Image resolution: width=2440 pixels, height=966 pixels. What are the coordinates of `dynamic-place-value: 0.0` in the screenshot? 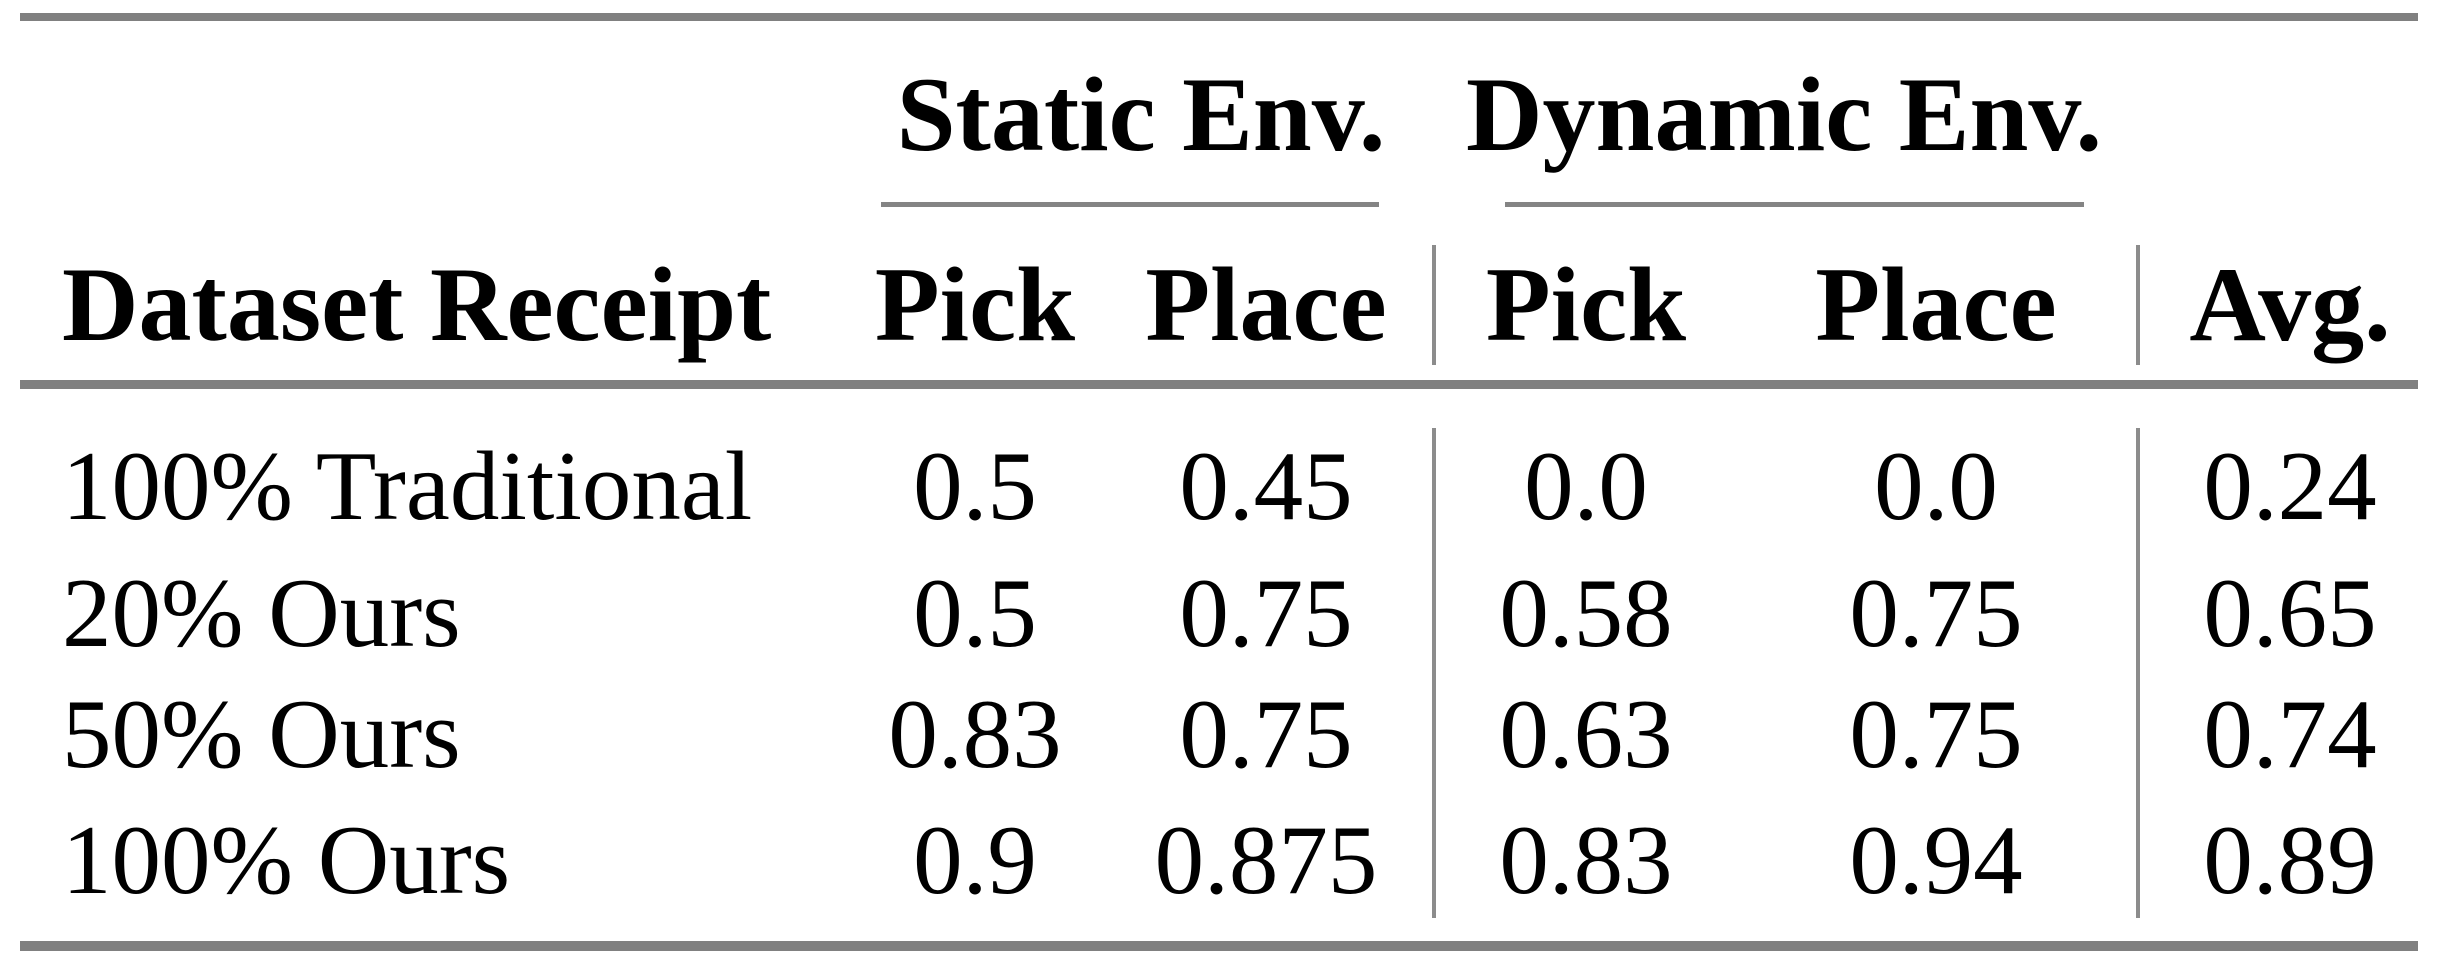 It's located at (1936, 486).